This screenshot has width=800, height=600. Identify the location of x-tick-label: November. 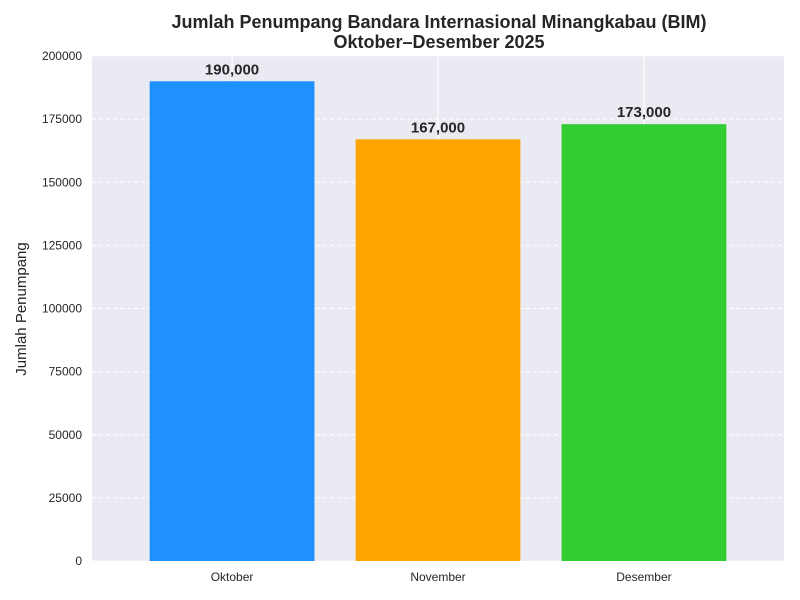
(437, 577).